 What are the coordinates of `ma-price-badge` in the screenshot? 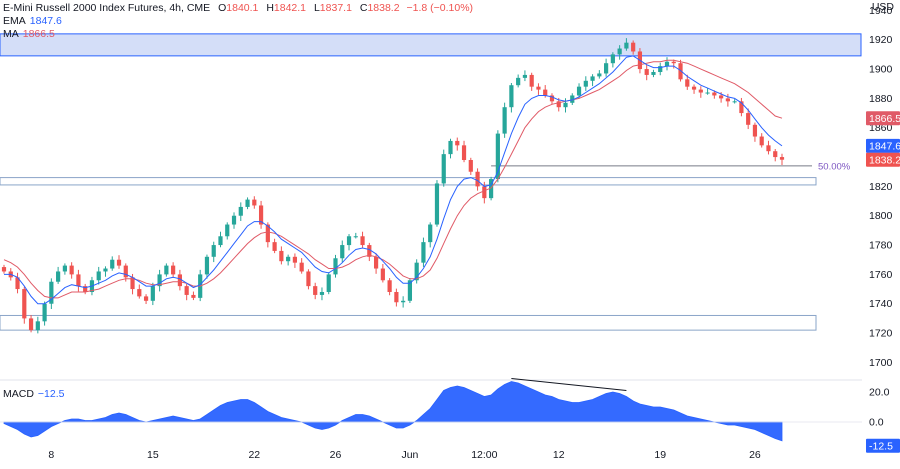 It's located at (883, 118).